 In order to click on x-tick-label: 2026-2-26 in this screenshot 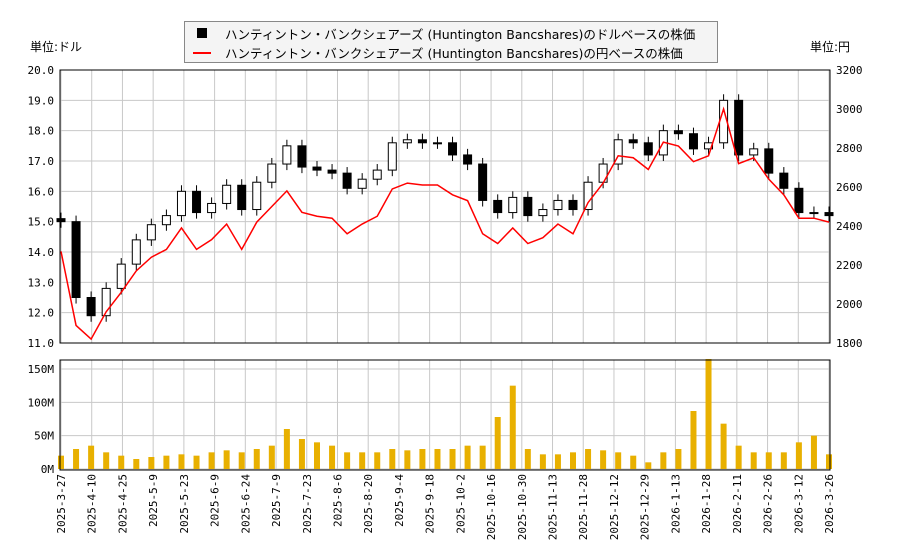, I will do `click(768, 504)`.